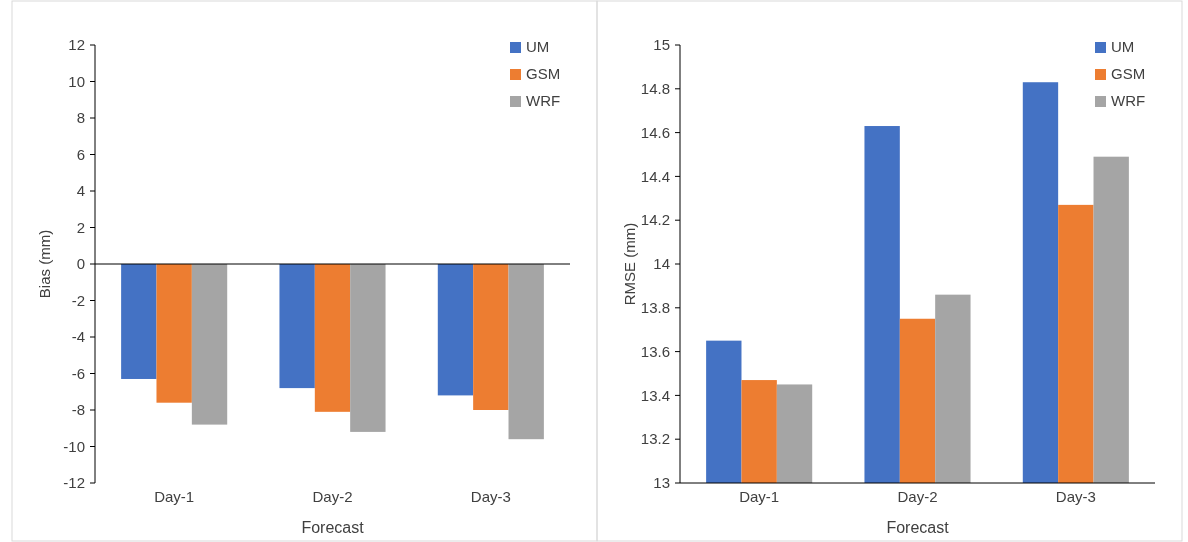  What do you see at coordinates (661, 483) in the screenshot?
I see `y-tick-label: 13` at bounding box center [661, 483].